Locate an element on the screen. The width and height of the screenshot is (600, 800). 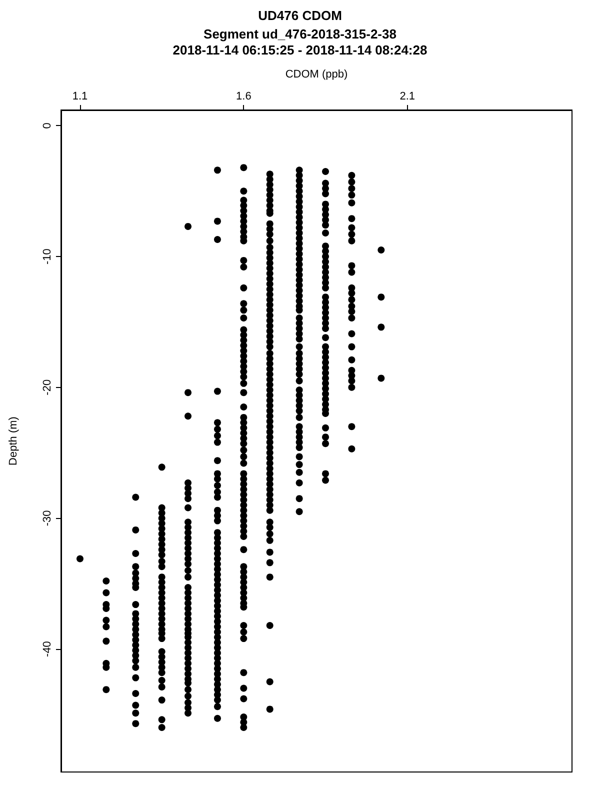
y-tick-label: -10 is located at coordinates (48, 256).